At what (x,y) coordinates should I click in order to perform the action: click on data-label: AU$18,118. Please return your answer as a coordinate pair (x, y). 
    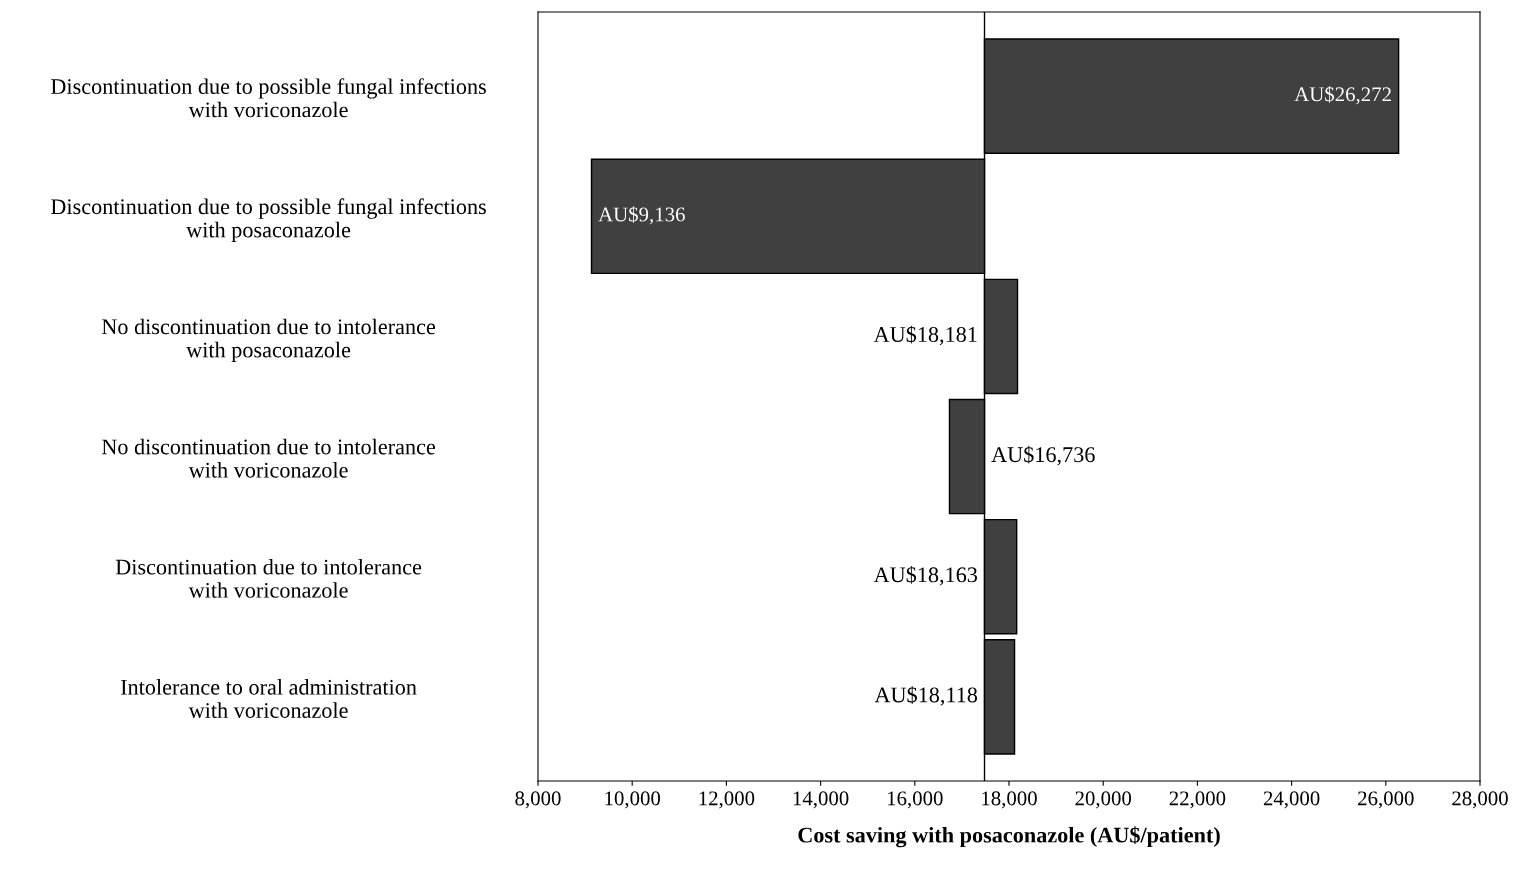
    Looking at the image, I should click on (926, 696).